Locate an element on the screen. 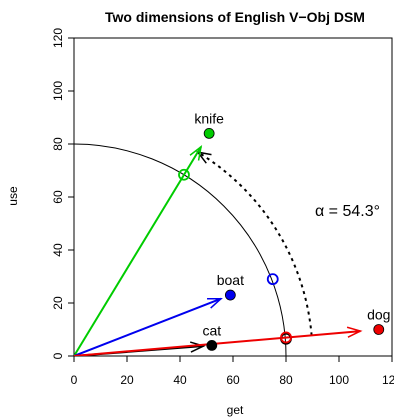 The height and width of the screenshot is (420, 394). angle-arc is located at coordinates (255, 244).